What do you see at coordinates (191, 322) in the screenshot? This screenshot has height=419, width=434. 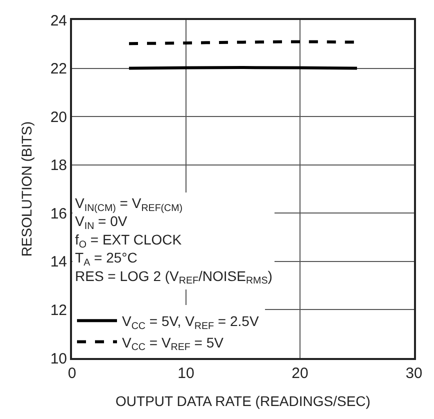 I see `legend-label: V$_{CC}$ = 5V, V$_{REF}$ = 2.5V` at bounding box center [191, 322].